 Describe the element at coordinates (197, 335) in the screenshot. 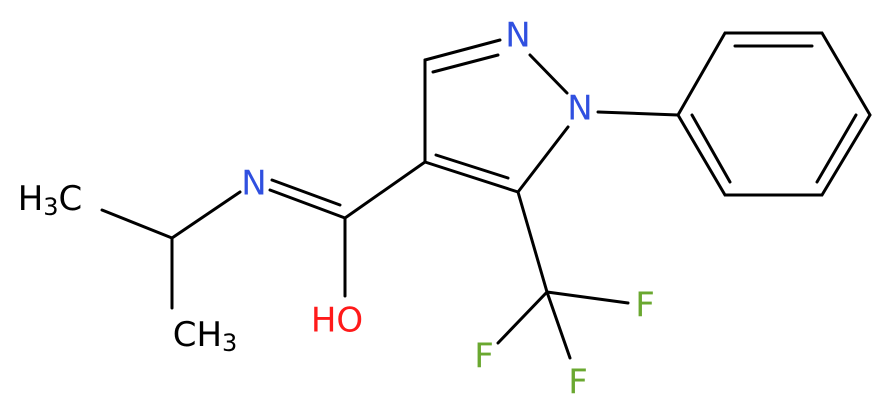

I see `atom-part: CH` at that location.